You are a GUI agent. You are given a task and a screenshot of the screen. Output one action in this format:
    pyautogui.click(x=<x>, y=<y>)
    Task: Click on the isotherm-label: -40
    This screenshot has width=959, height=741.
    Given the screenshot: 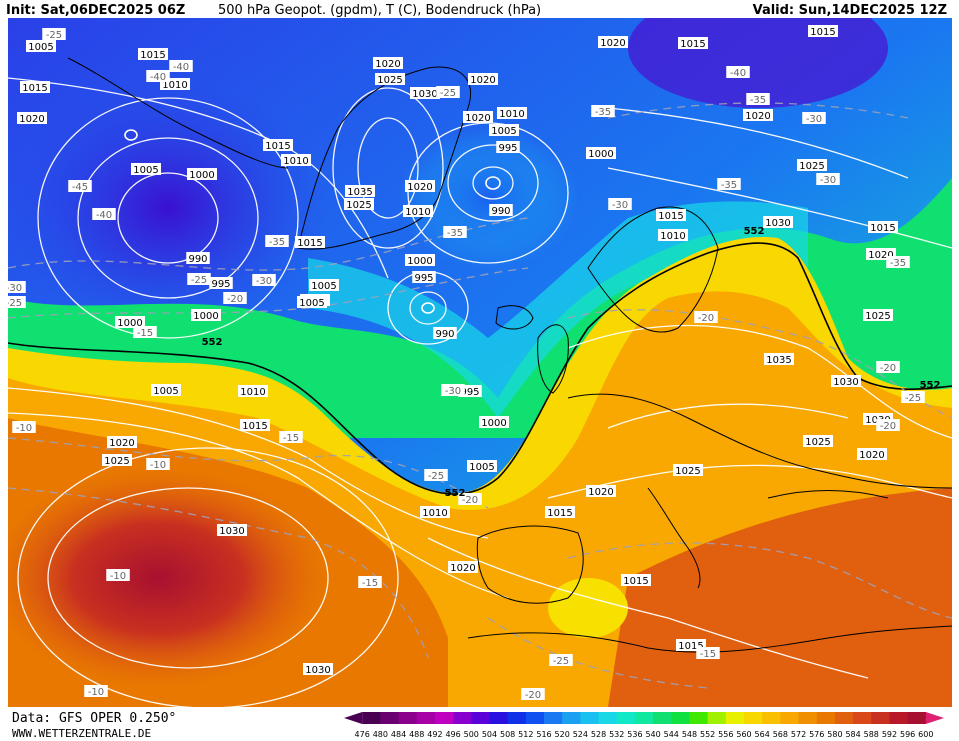 What is the action you would take?
    pyautogui.click(x=181, y=67)
    